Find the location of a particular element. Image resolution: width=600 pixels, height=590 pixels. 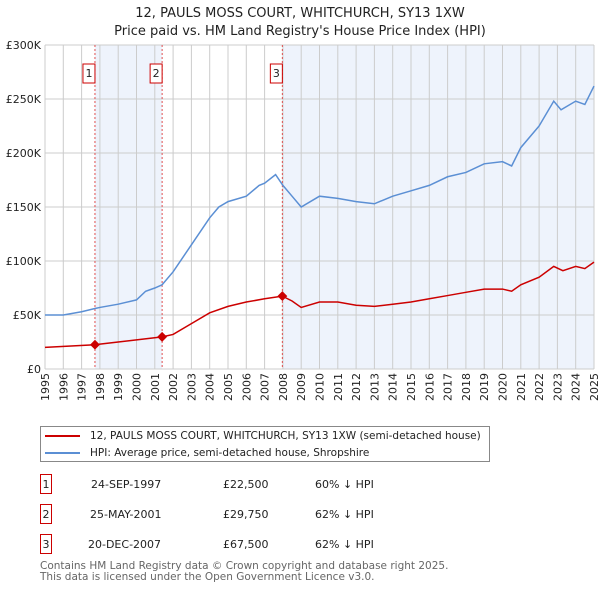

x-tick-label: 2005 is located at coordinates (228, 387).